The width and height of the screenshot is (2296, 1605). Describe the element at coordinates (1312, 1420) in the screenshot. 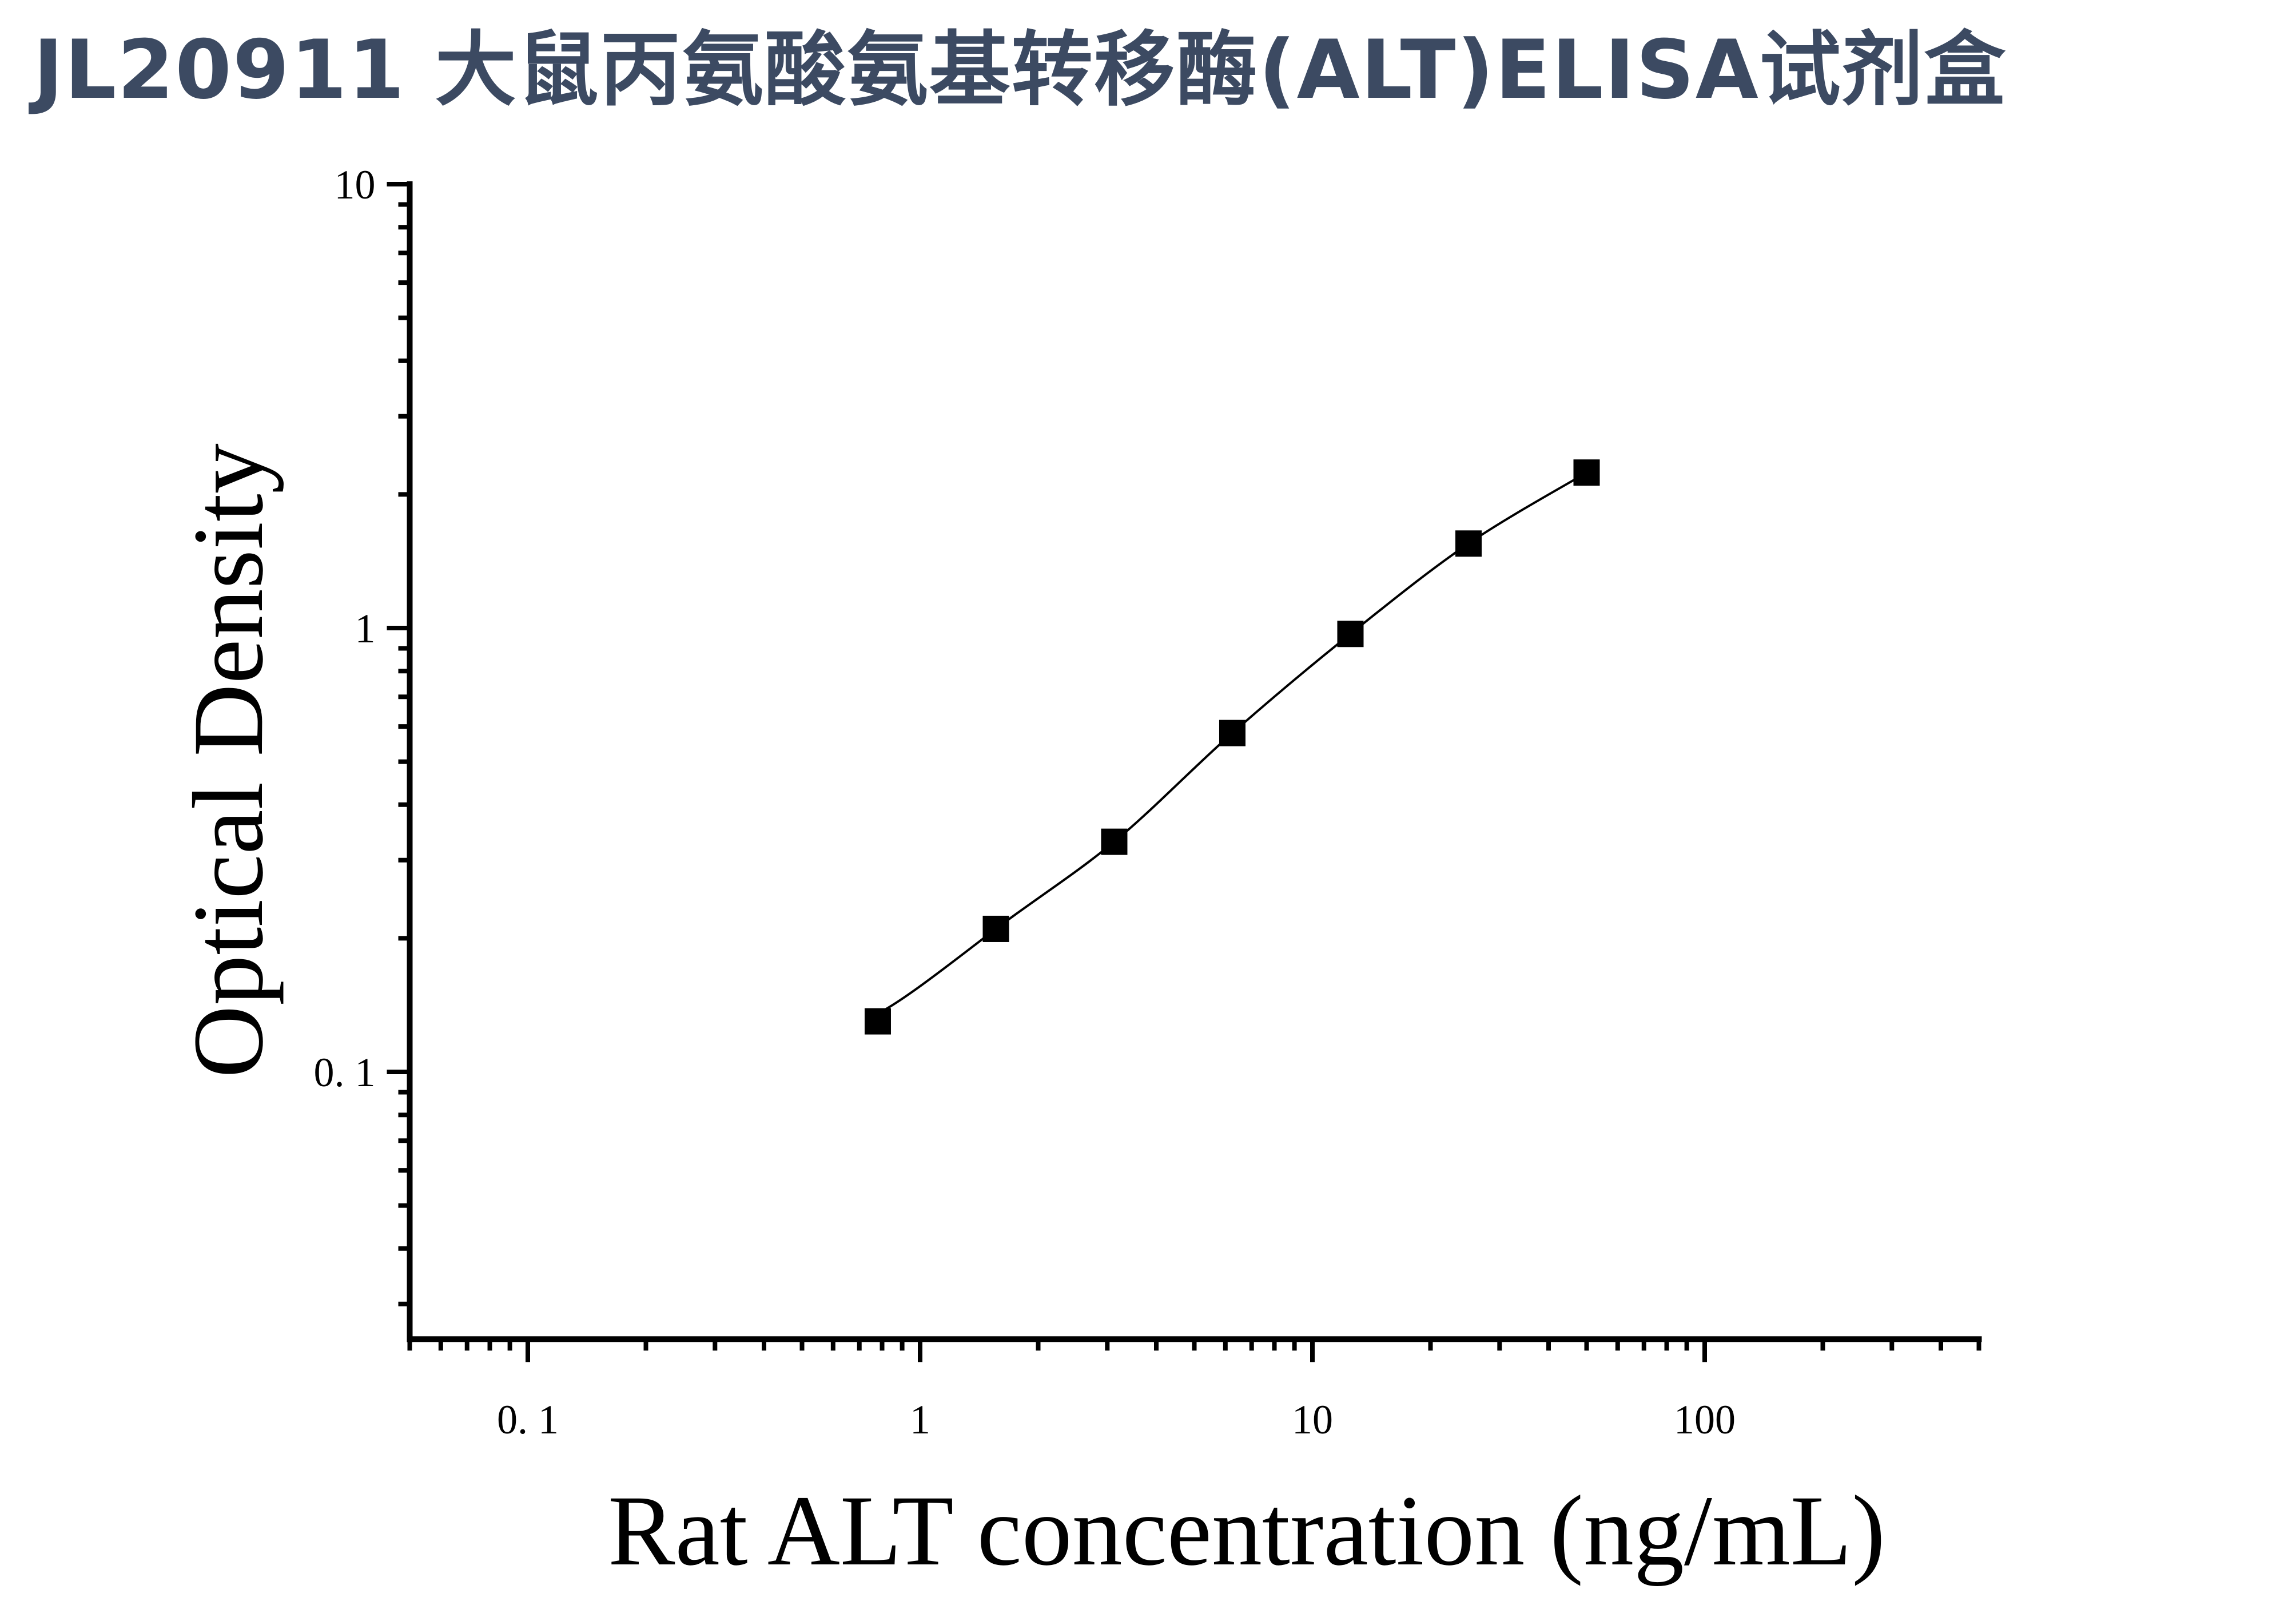

I see `x-tick-label: 10` at that location.